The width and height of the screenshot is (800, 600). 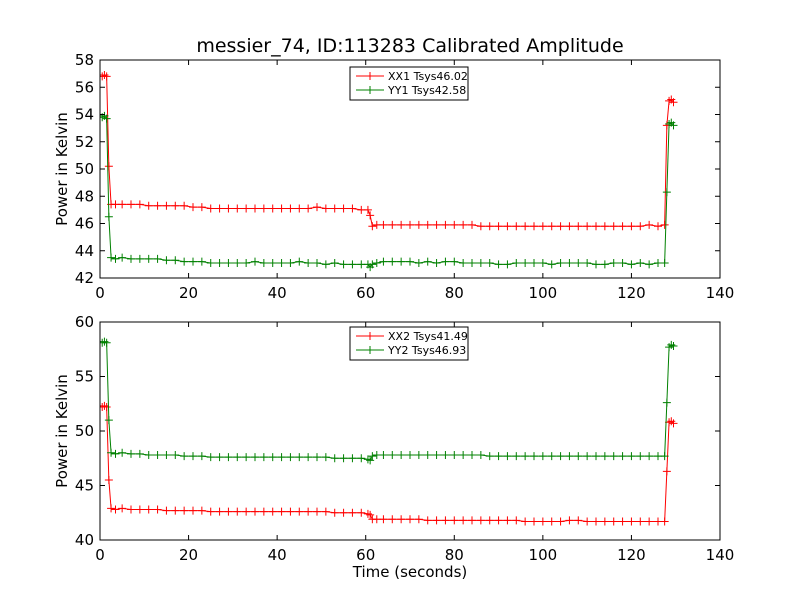 I want to click on x-tick-label: 0, so click(x=100, y=293).